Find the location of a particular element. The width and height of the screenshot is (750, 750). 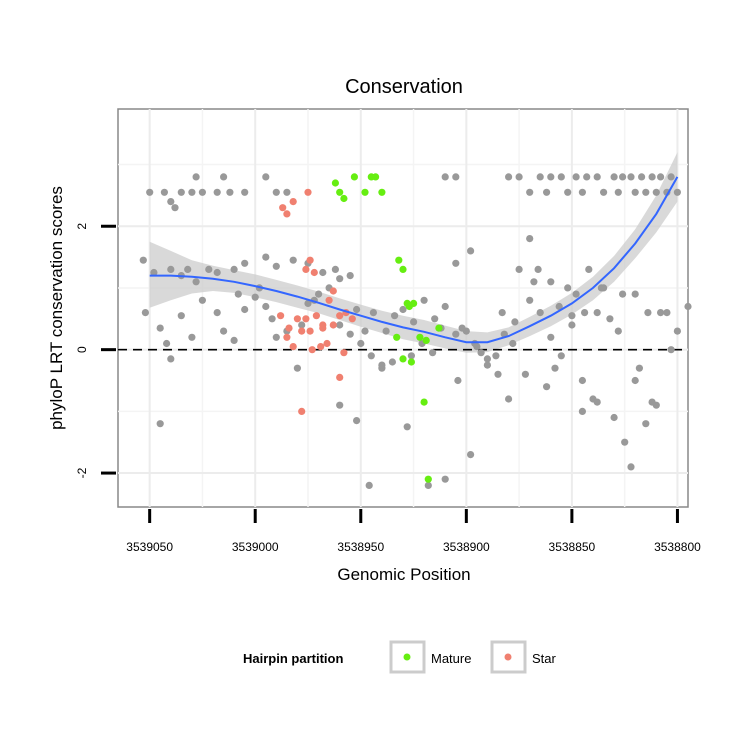

legend-label-star: Star is located at coordinates (544, 658).